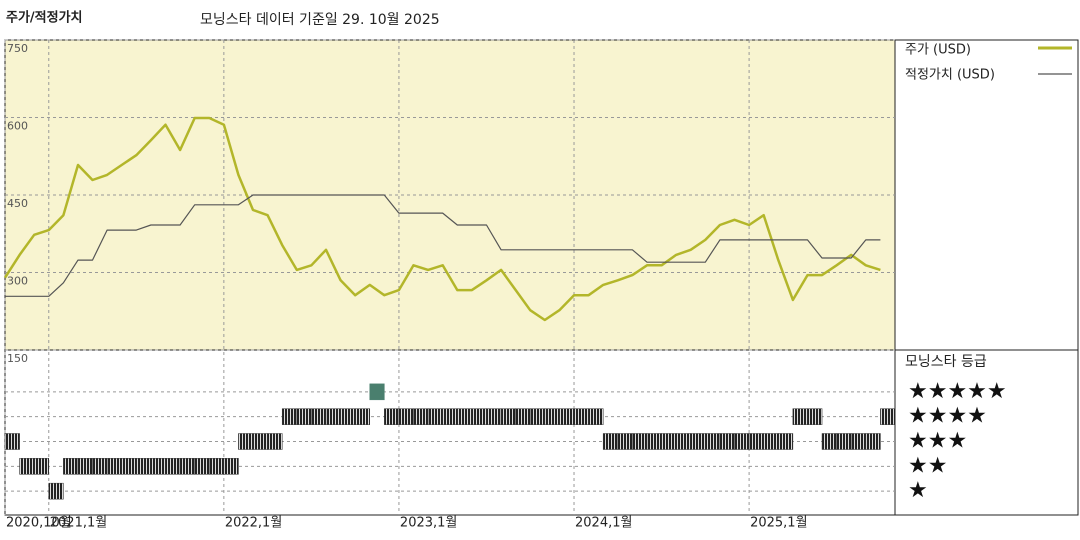  I want to click on rating-label: ★★★★★, so click(957, 391).